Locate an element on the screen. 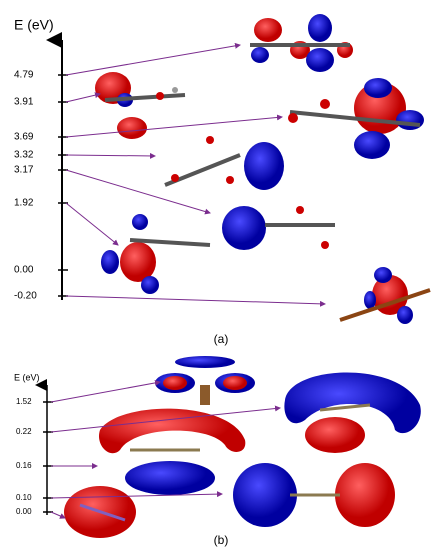 This screenshot has width=443, height=550. level-label: 3.32 is located at coordinates (24, 155).